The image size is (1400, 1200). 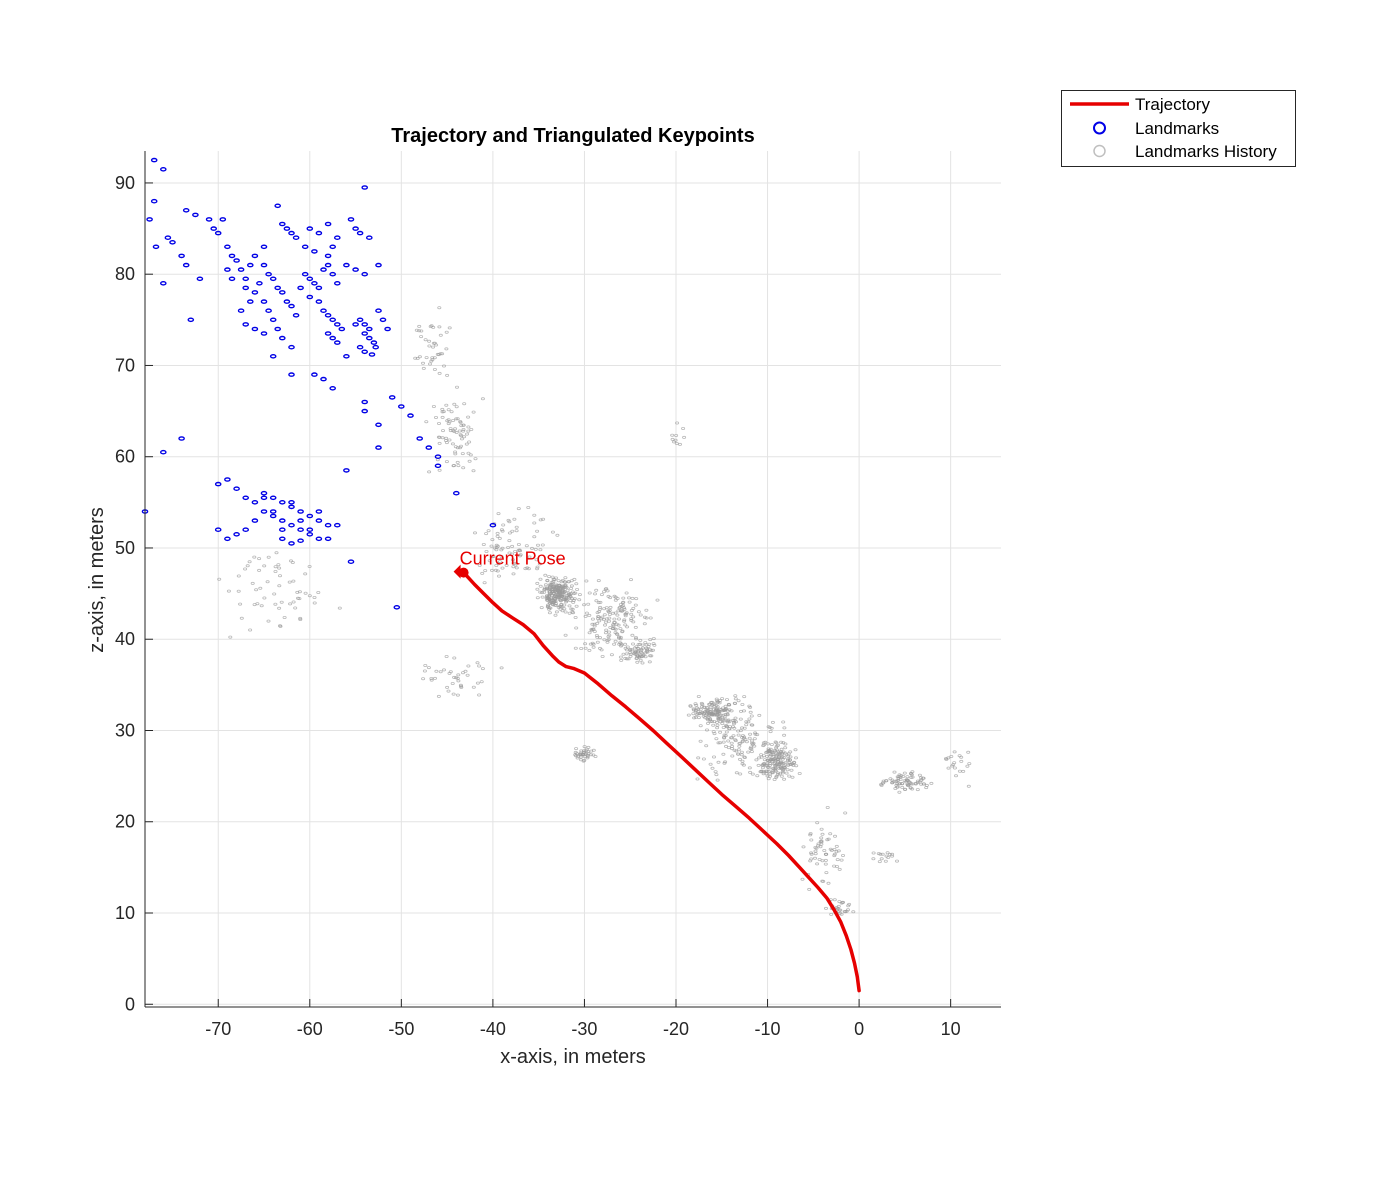 What do you see at coordinates (125, 730) in the screenshot?
I see `y-tick-label: 30` at bounding box center [125, 730].